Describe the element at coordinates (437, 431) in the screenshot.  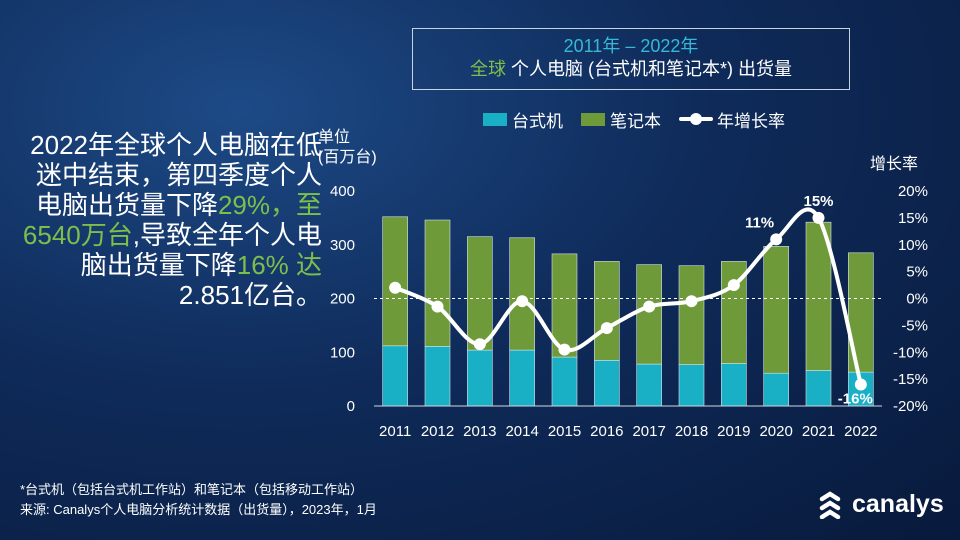
I see `x-tick-label: 2012` at that location.